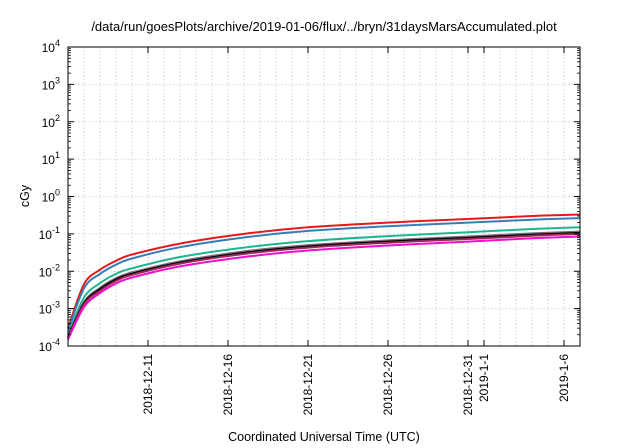 The height and width of the screenshot is (448, 640). What do you see at coordinates (49, 233) in the screenshot?
I see `y-tick-label: 10⁻¹` at bounding box center [49, 233].